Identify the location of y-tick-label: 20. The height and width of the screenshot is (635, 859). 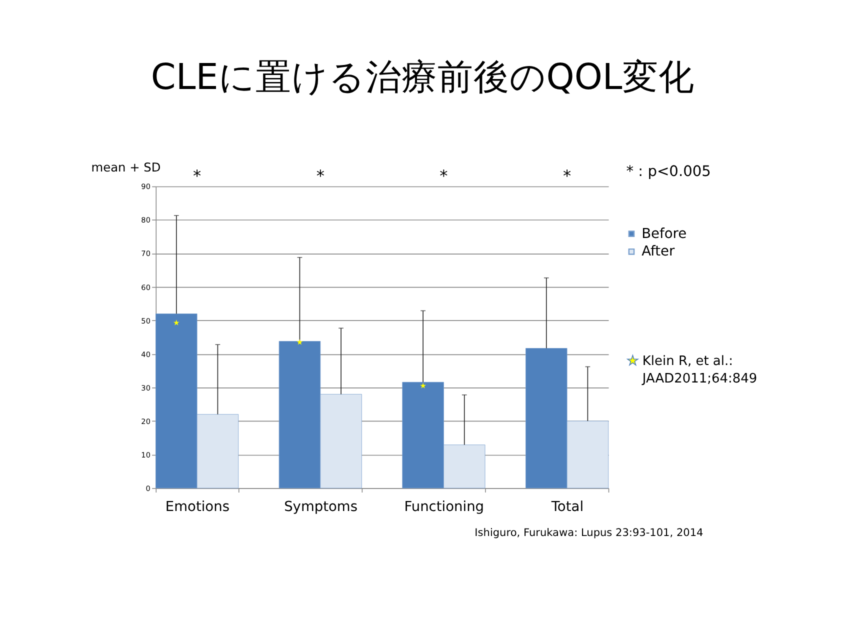
(146, 421).